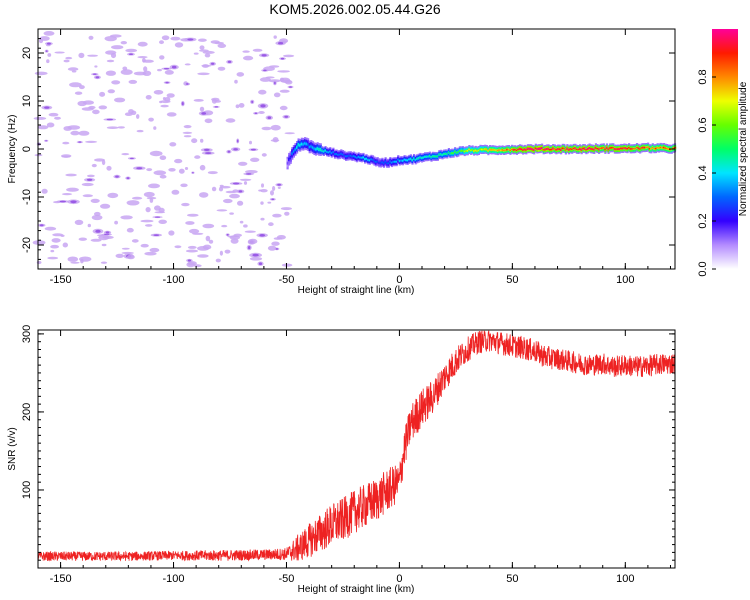  I want to click on colorbar-tick-label: 0.8, so click(703, 76).